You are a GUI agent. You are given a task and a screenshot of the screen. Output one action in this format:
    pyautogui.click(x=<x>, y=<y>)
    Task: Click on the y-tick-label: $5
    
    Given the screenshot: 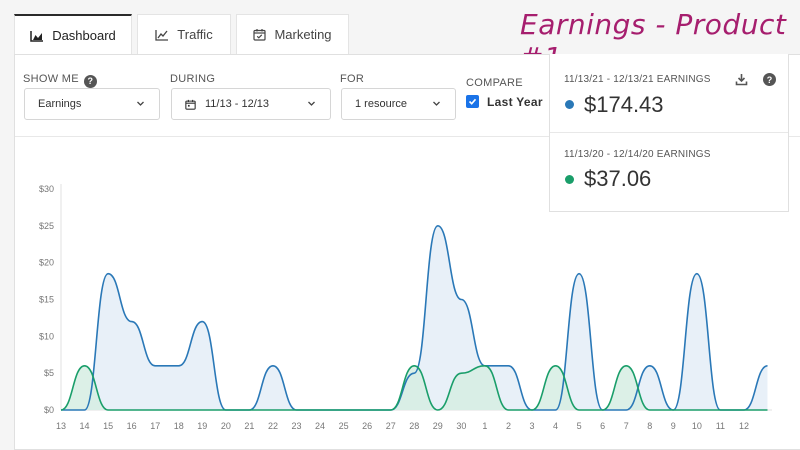 What is the action you would take?
    pyautogui.click(x=49, y=373)
    